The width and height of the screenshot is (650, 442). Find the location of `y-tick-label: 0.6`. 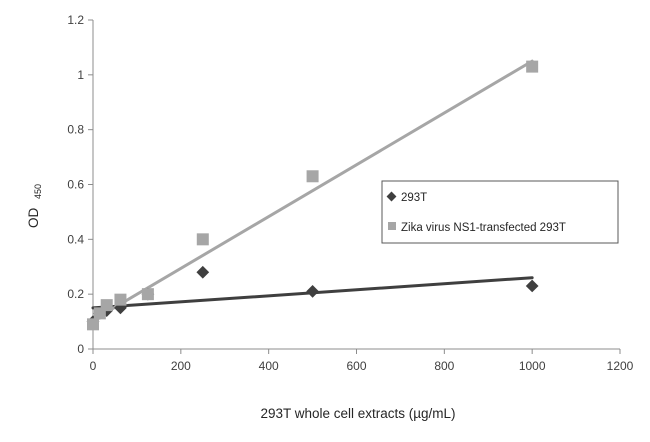

y-tick-label: 0.6 is located at coordinates (75, 185).